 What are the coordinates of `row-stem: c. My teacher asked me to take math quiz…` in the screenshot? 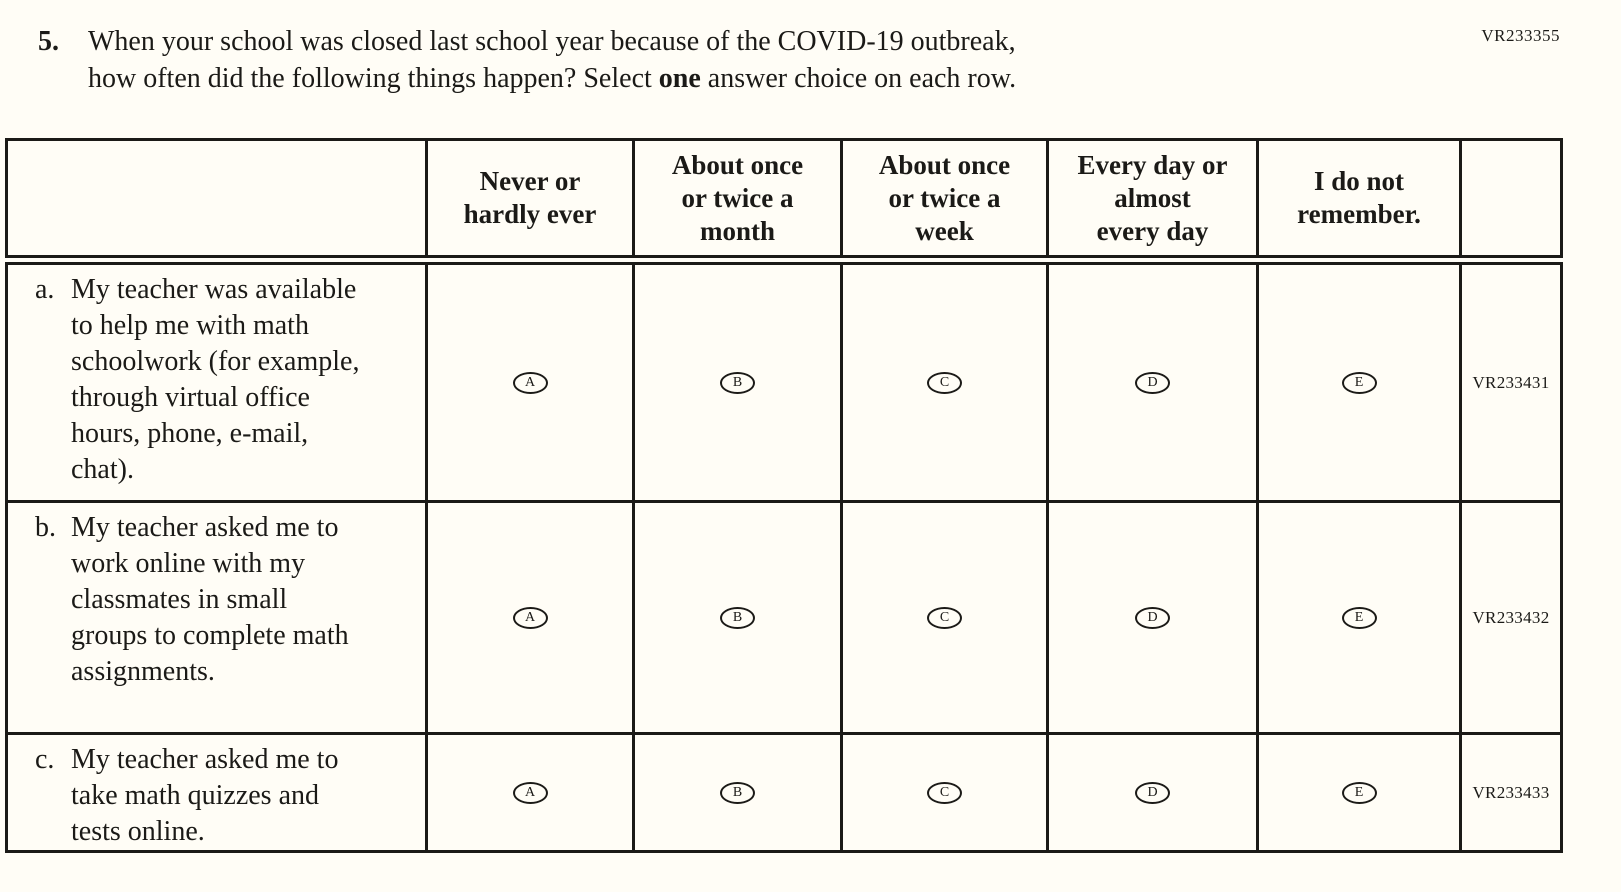 It's located at (216, 792).